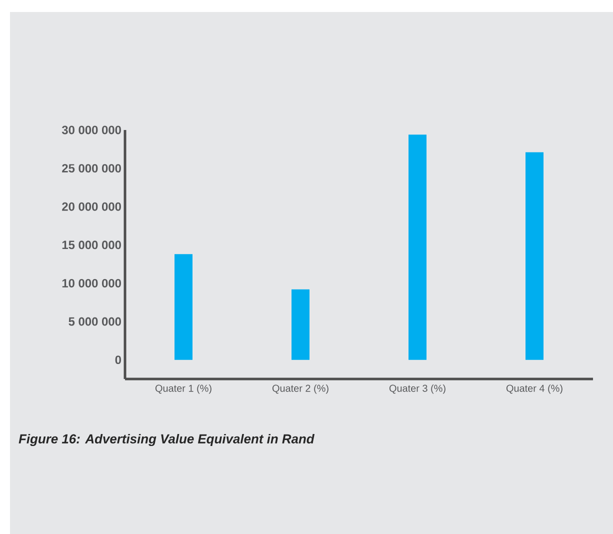 This screenshot has width=613, height=534. Describe the element at coordinates (91, 206) in the screenshot. I see `y-tick-label: 20 000 000` at that location.